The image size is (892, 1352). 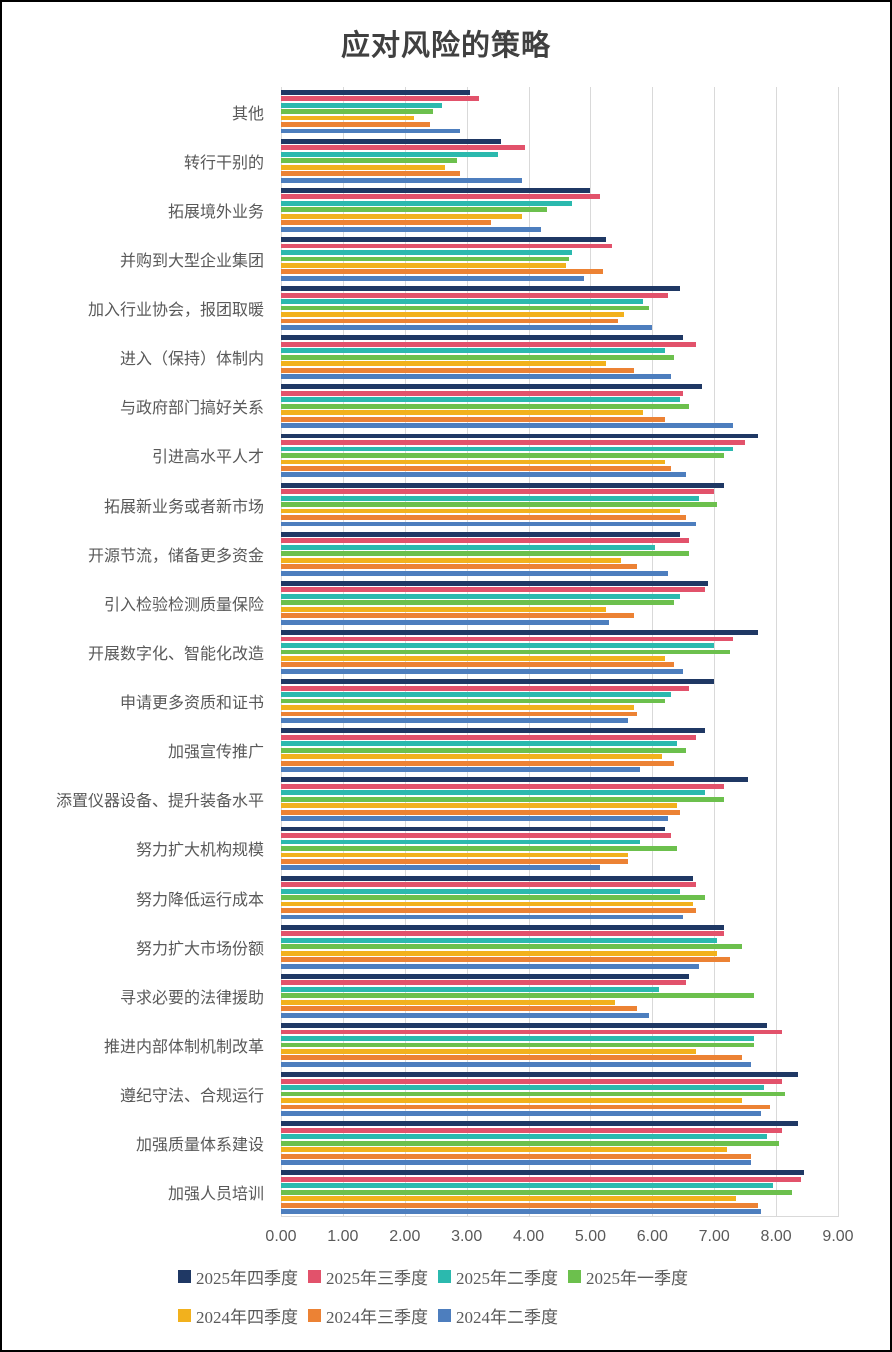 I want to click on category-label: 加强宣传推广, so click(x=215, y=753).